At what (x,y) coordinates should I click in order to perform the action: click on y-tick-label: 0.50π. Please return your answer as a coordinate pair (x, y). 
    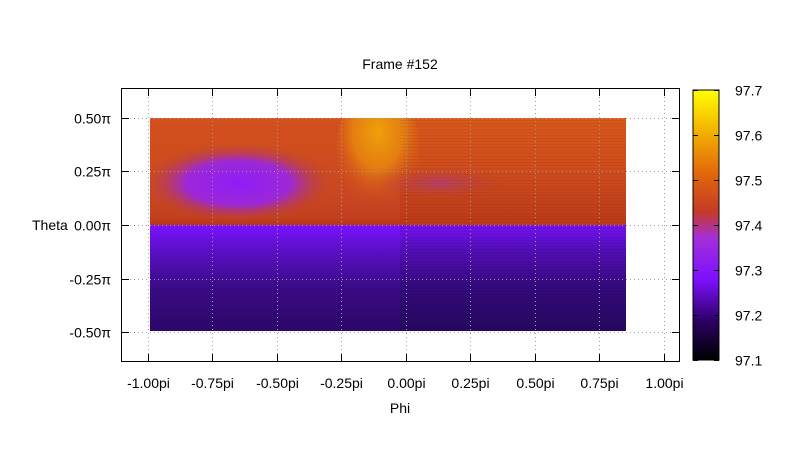
    Looking at the image, I should click on (92, 119).